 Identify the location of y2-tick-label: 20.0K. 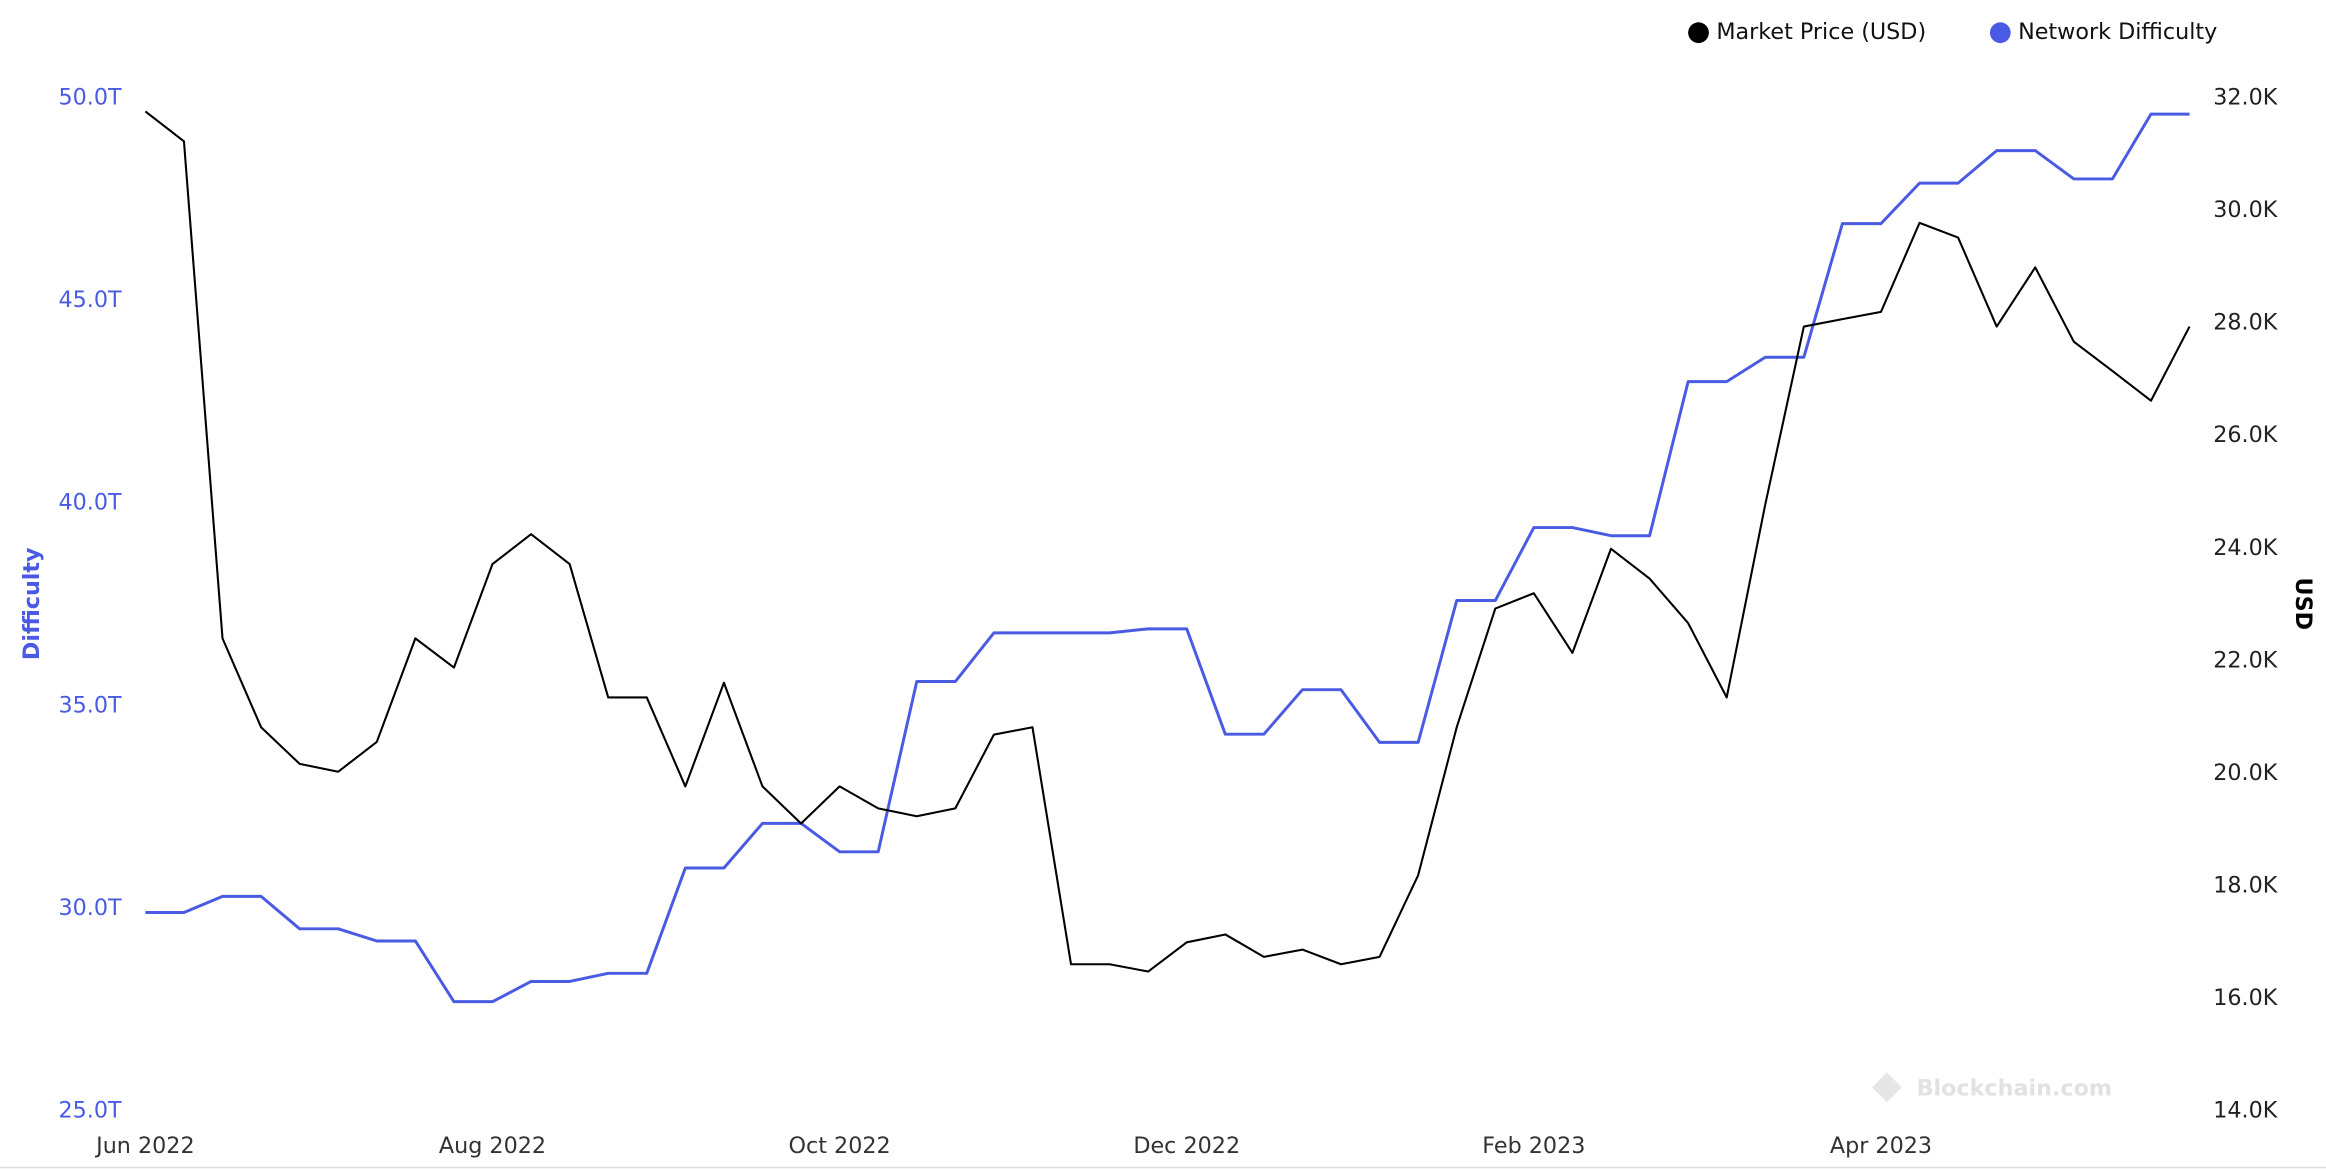
(2246, 773).